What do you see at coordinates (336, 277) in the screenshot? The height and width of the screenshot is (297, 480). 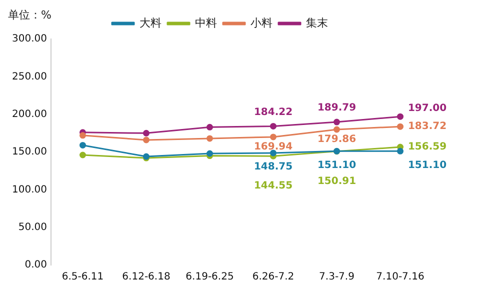 I see `x-tick-label: 7.3-7.9` at bounding box center [336, 277].